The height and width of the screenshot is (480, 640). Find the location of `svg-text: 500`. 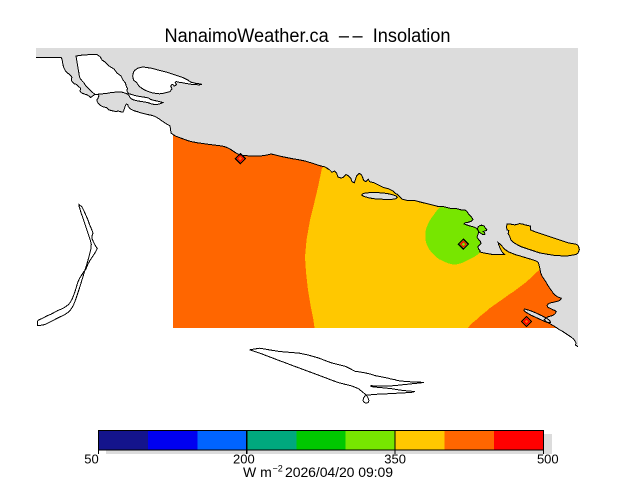

svg-text: 500 is located at coordinates (548, 459).